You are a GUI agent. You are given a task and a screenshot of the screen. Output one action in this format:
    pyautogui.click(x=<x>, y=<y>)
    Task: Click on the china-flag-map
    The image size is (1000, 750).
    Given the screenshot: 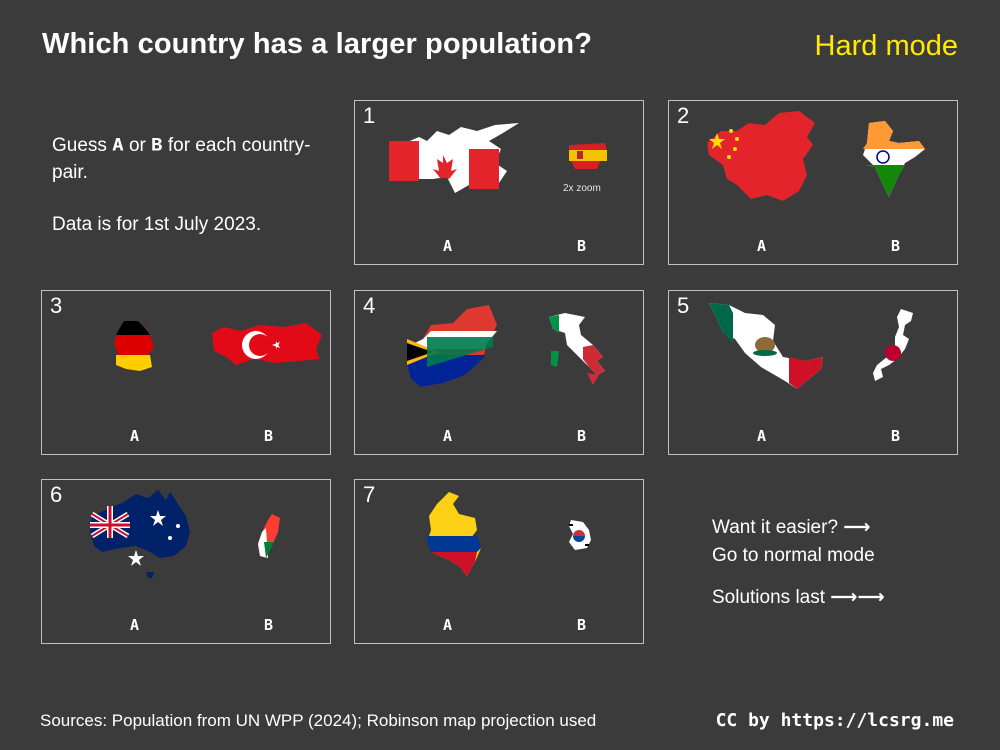 What is the action you would take?
    pyautogui.click(x=763, y=157)
    